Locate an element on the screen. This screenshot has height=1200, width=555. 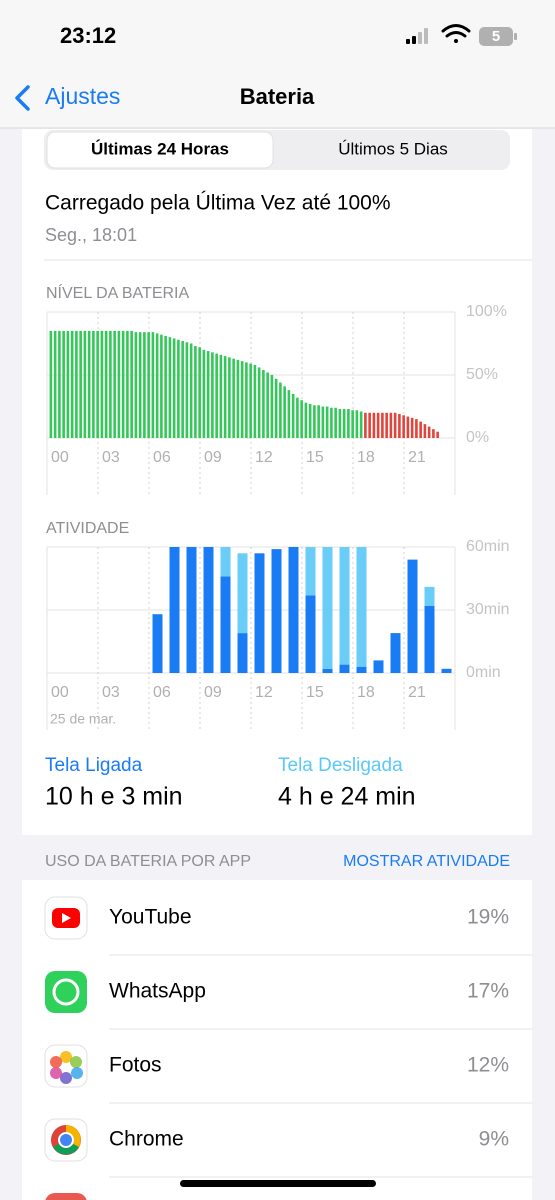
y-tick-label: 0min is located at coordinates (483, 672).